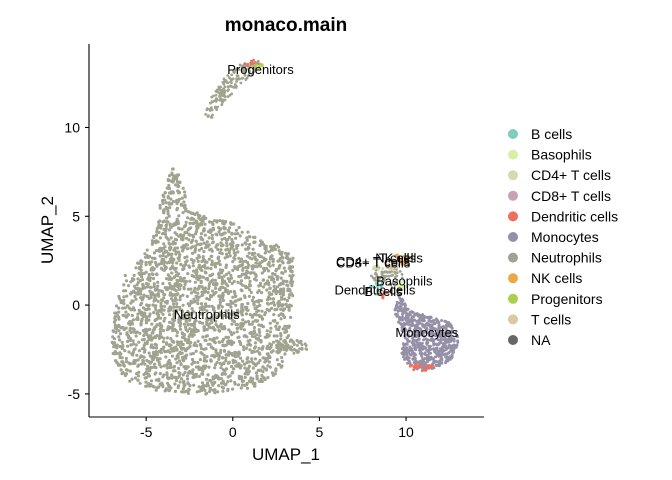 Image resolution: width=672 pixels, height=480 pixels. Describe the element at coordinates (513, 319) in the screenshot. I see `legend-swatch` at that location.